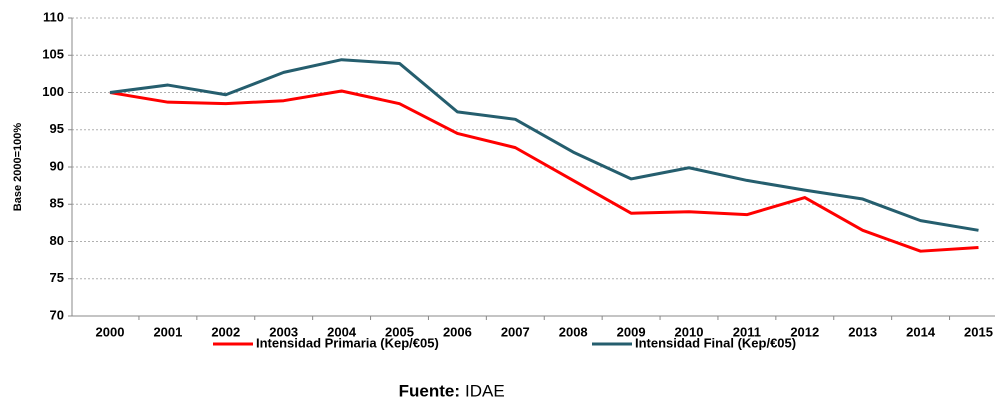 The height and width of the screenshot is (410, 995). Describe the element at coordinates (485, 390) in the screenshot. I see `source: IDAE` at that location.